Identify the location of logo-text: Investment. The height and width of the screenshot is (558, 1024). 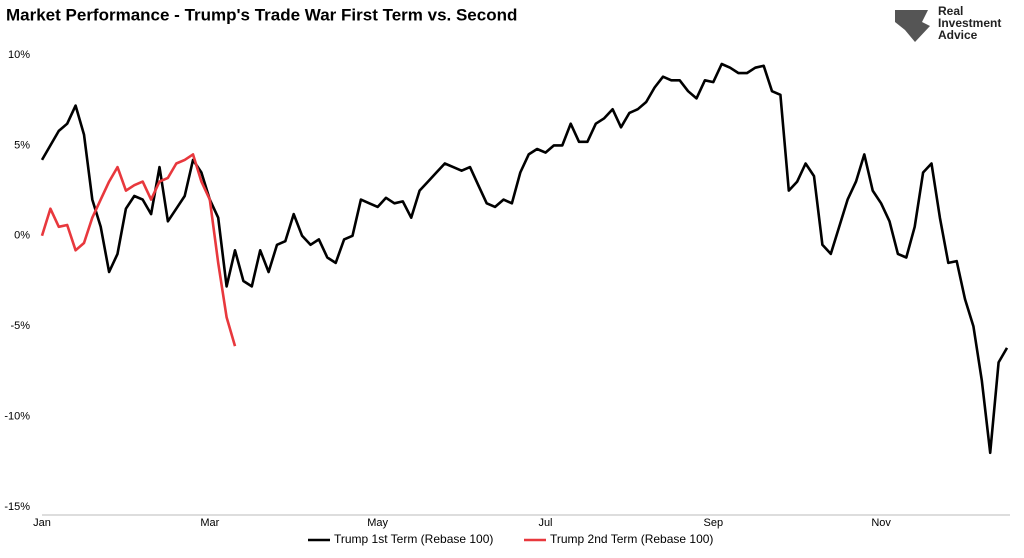
(969, 23).